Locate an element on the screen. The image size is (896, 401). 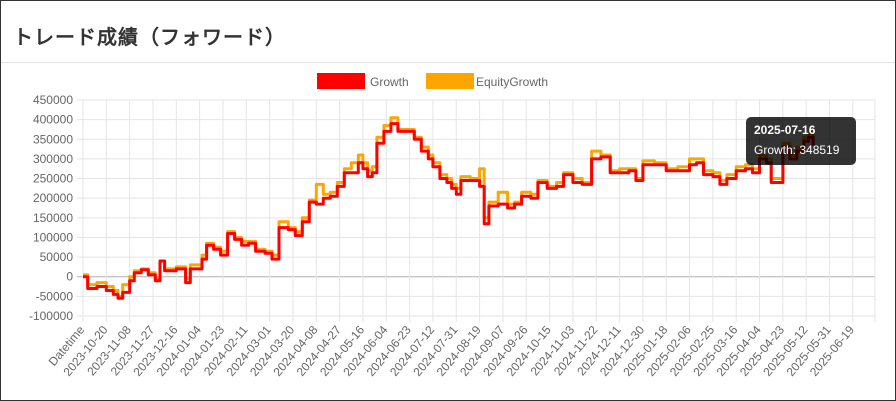
title-divider is located at coordinates (448, 62).